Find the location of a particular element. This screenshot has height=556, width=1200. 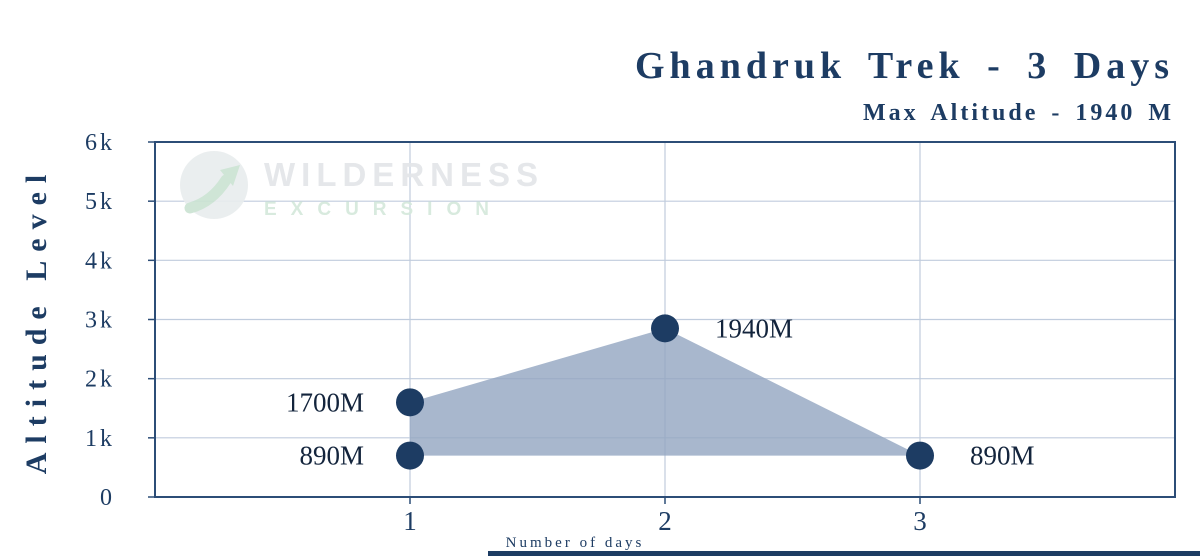

y-tick-label: 3k is located at coordinates (100, 321).